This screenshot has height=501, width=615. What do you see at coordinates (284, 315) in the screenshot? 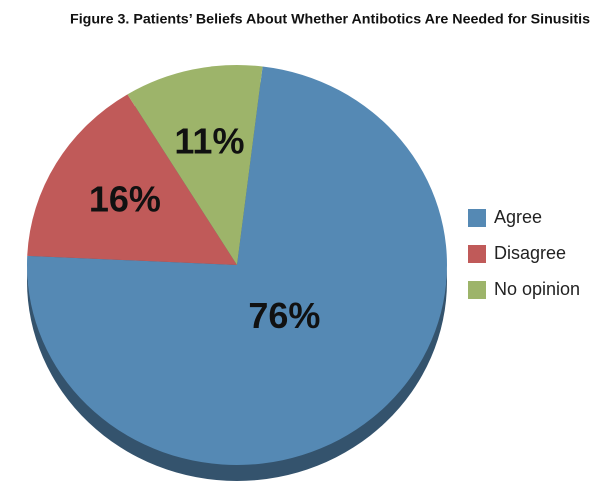
I see `data-label: 76%` at bounding box center [284, 315].